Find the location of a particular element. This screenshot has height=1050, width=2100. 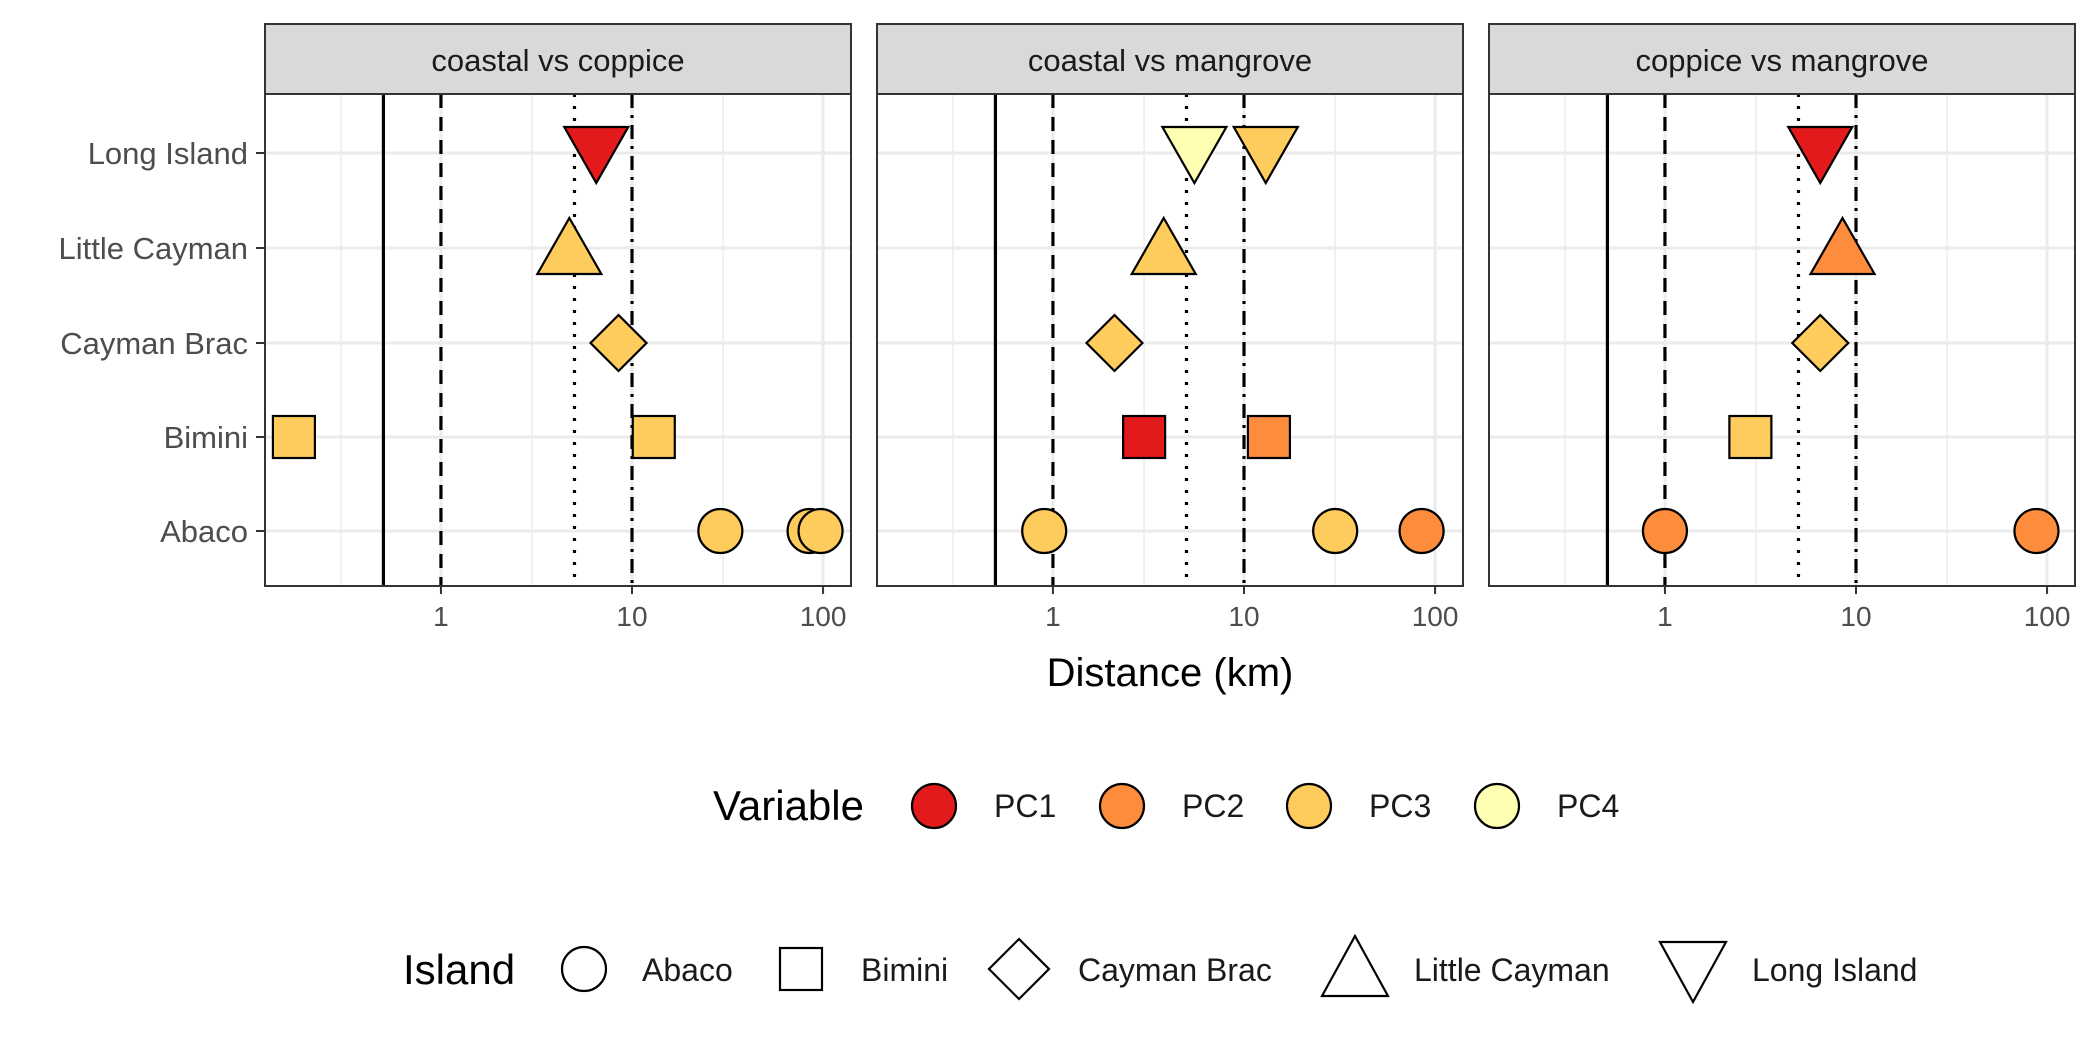

legend-label-pc1: PC1 is located at coordinates (1025, 806).